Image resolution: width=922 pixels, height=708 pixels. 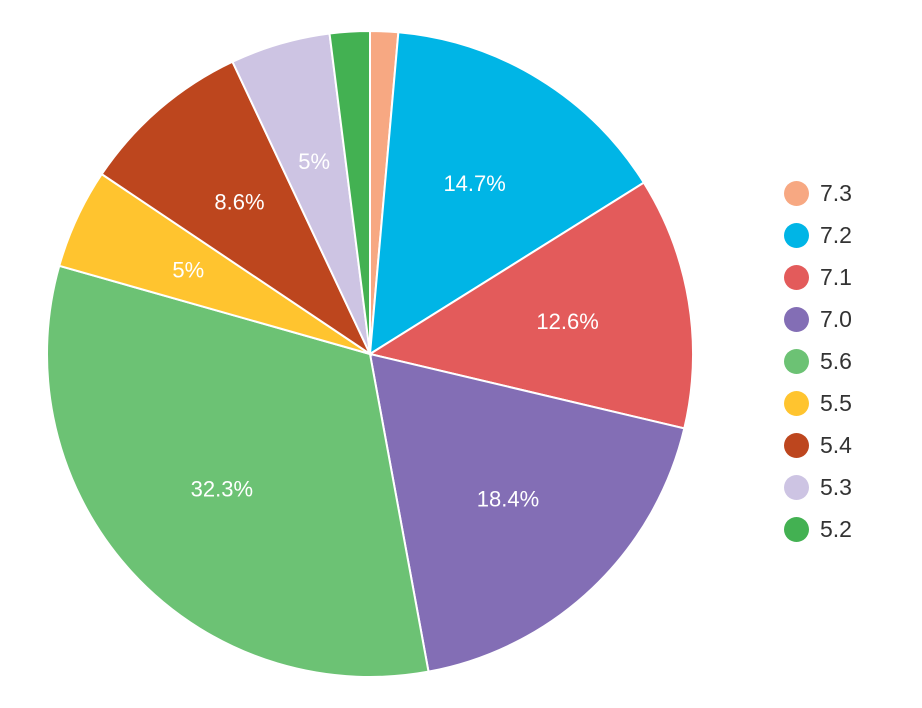 What do you see at coordinates (818, 487) in the screenshot?
I see `legend-item-5-3: 5.3` at bounding box center [818, 487].